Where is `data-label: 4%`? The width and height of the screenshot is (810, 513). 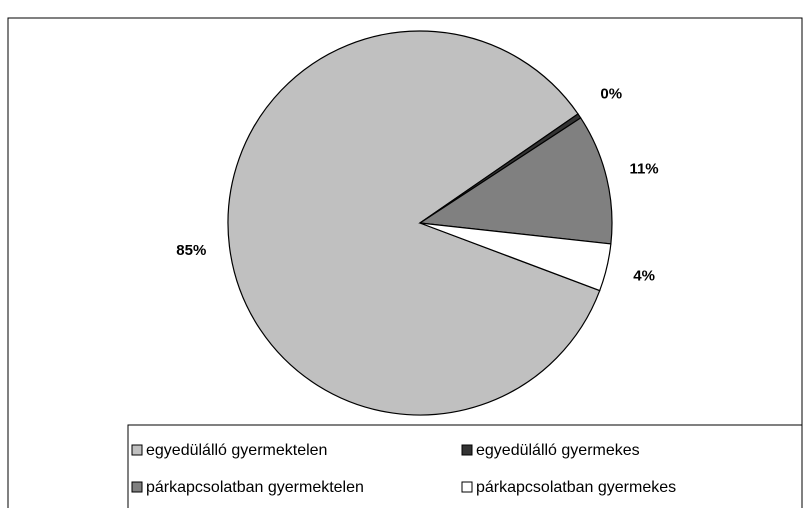 data-label: 4% is located at coordinates (644, 275).